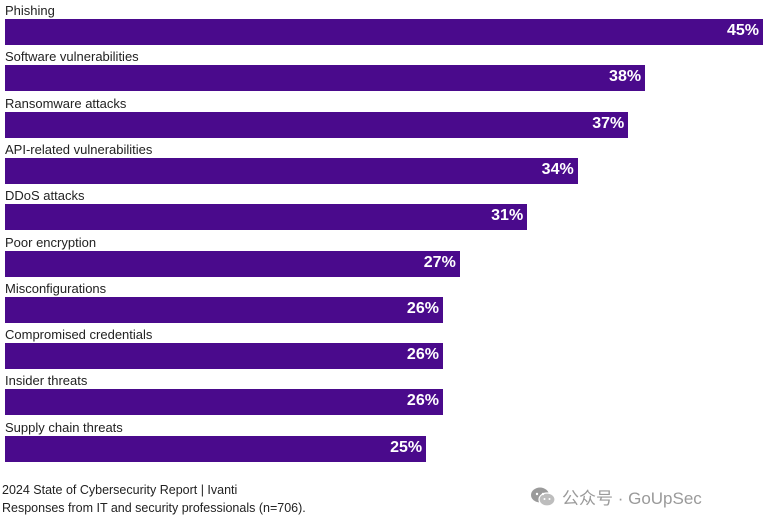  What do you see at coordinates (439, 262) in the screenshot?
I see `bar-value-label: 27%` at bounding box center [439, 262].